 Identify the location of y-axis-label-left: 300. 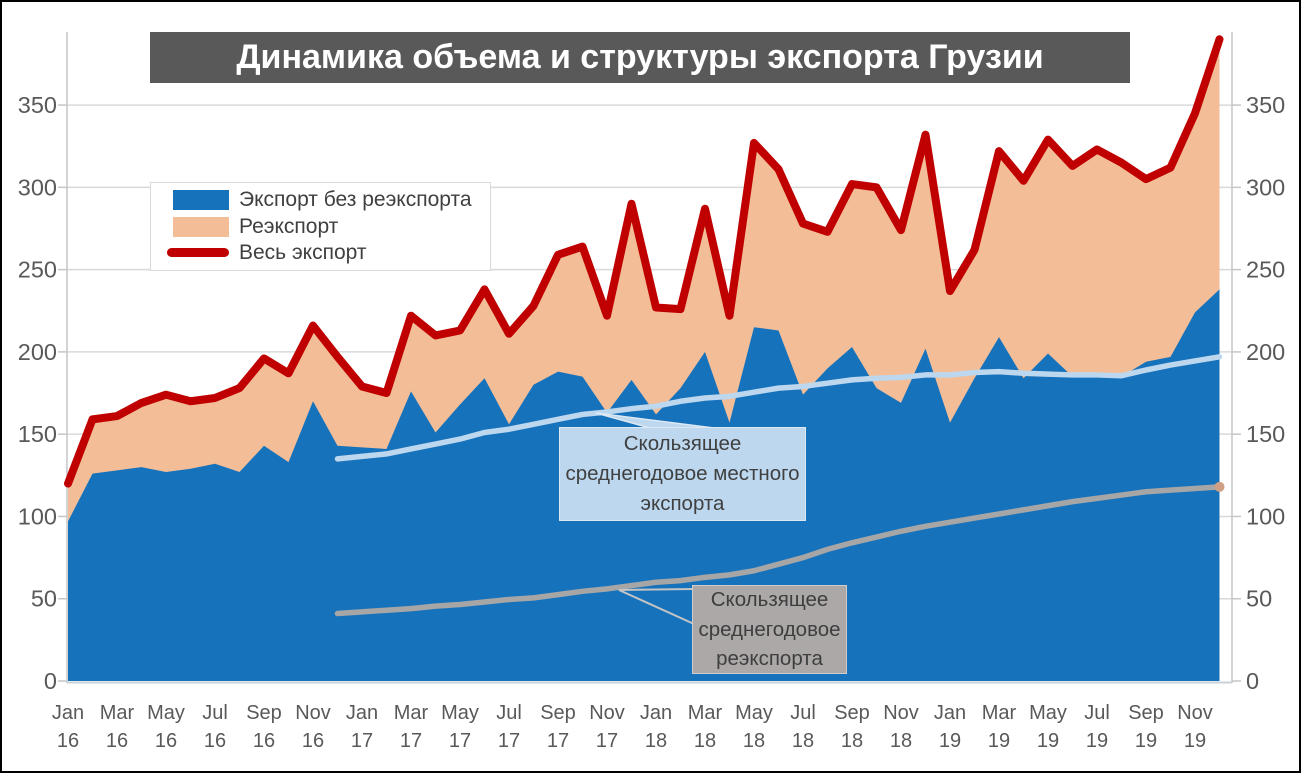
(37, 187).